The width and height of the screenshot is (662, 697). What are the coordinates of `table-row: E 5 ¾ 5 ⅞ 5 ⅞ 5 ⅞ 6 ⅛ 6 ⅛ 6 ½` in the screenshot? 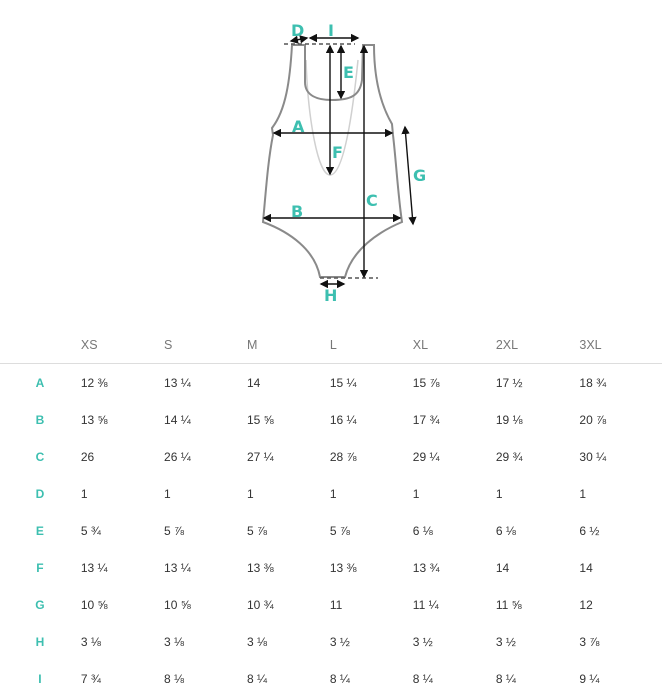 It's located at (331, 530).